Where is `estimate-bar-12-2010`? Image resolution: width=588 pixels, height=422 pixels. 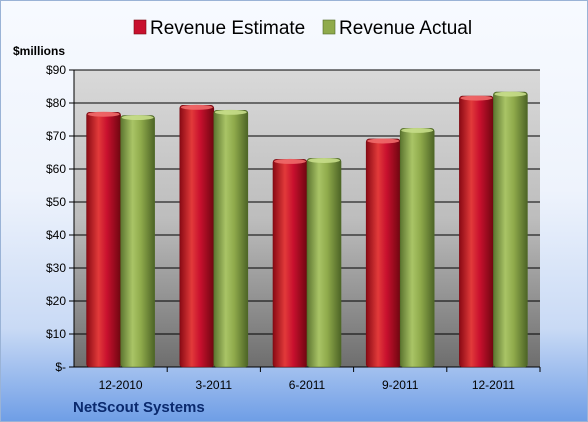 estimate-bar-12-2010 is located at coordinates (103, 239).